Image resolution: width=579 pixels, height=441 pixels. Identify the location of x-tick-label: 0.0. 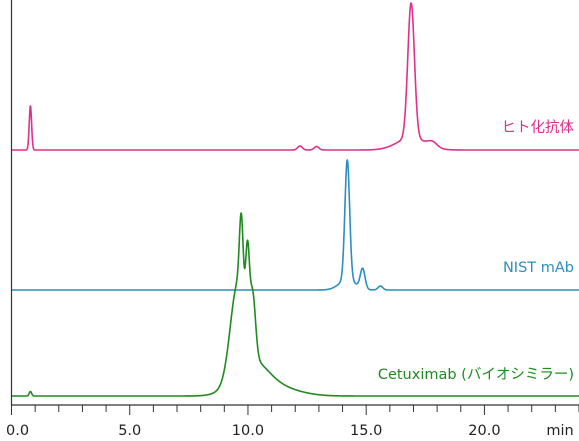
(17, 431).